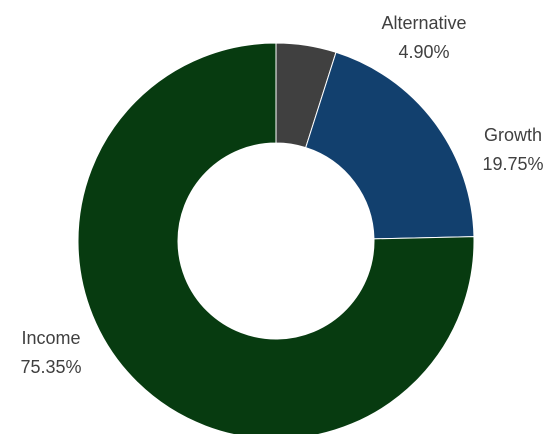  I want to click on slice-label-income: Income, so click(50, 338).